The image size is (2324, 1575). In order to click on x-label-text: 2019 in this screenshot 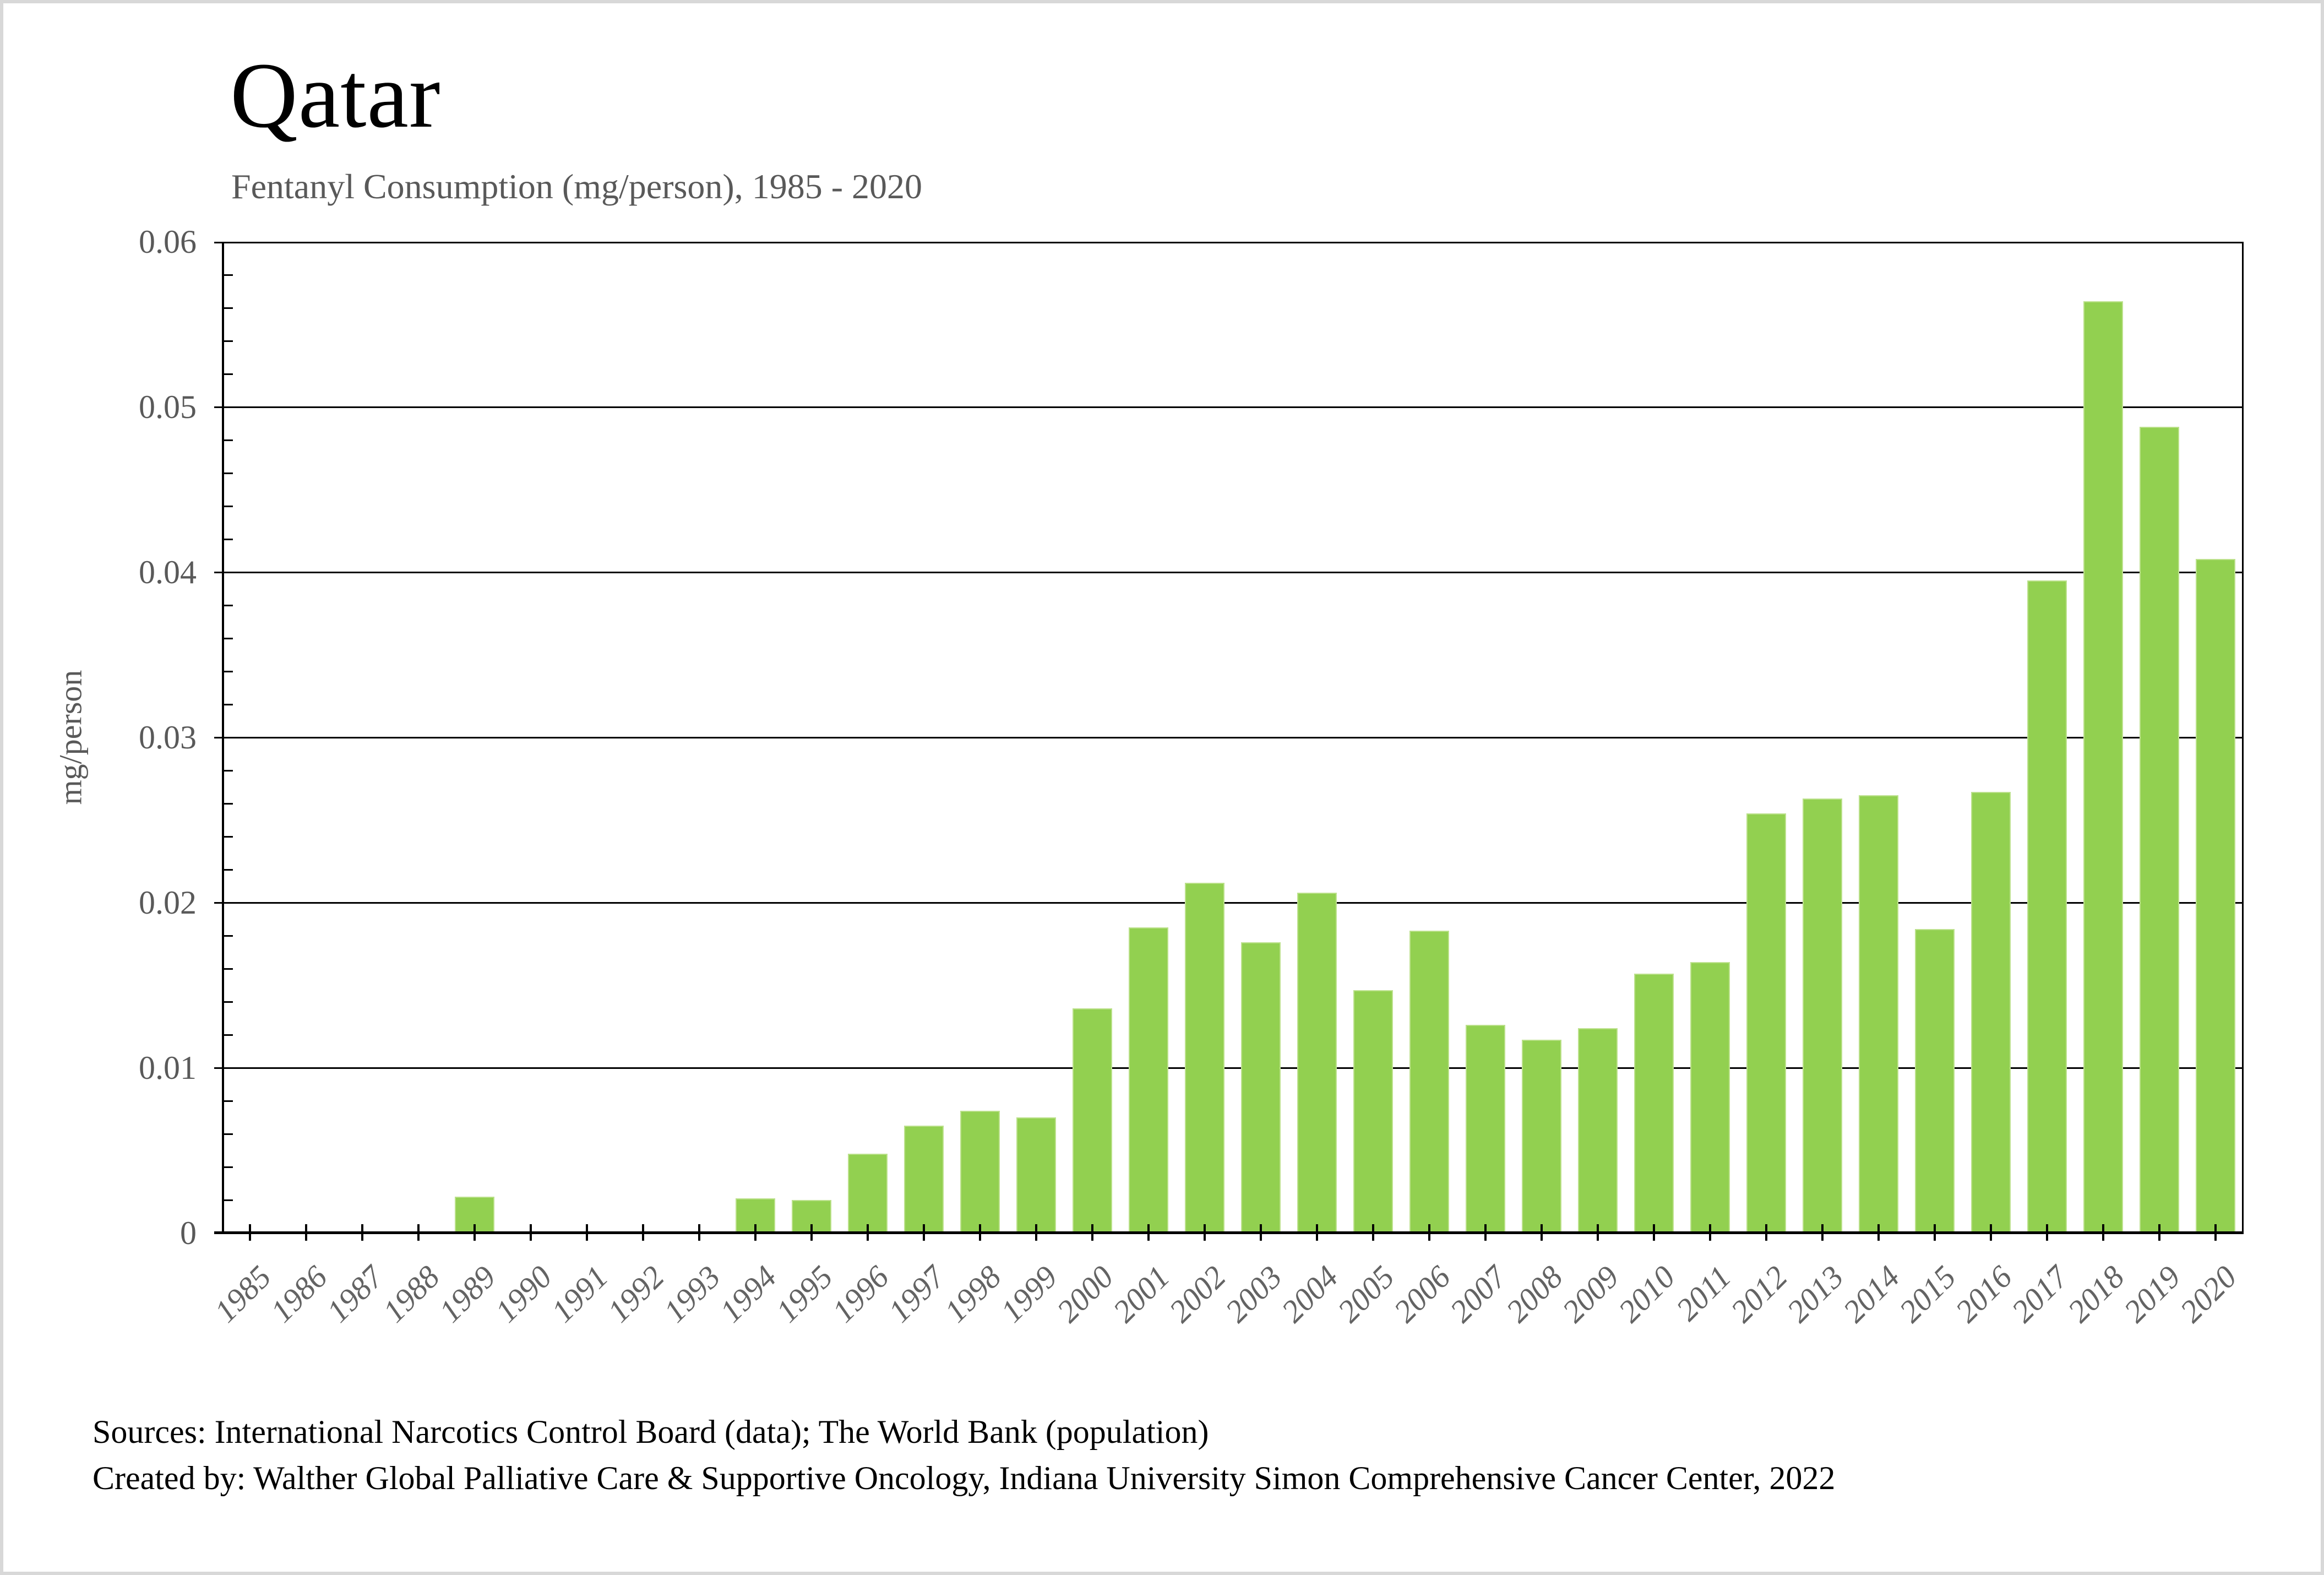, I will do `click(2151, 1294)`.